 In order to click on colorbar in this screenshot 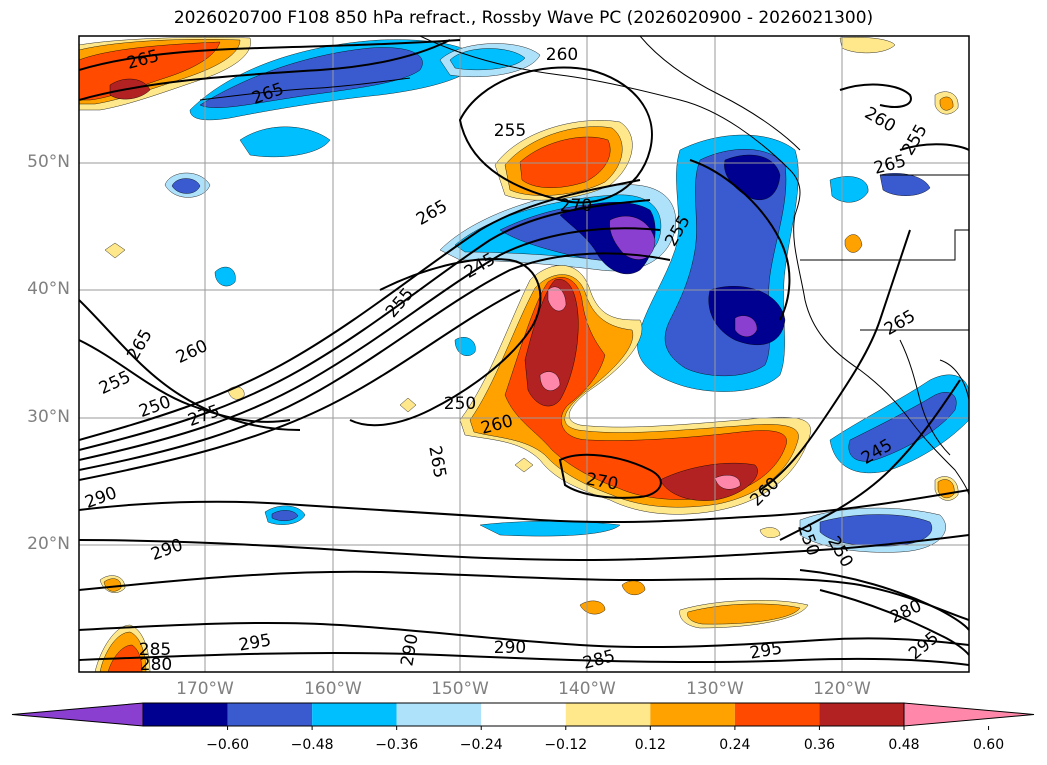, I will do `click(523, 716)`.